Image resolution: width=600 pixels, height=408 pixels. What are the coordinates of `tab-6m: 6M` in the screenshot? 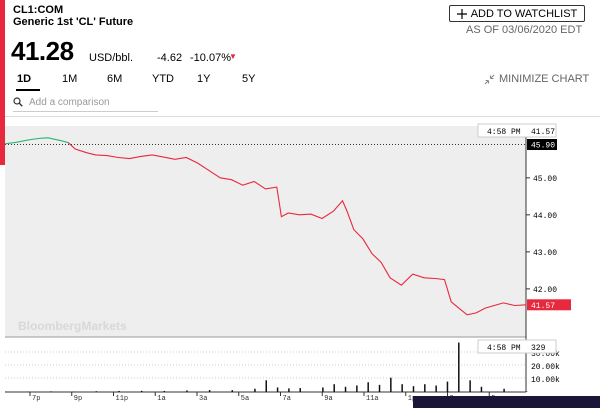 It's located at (115, 79).